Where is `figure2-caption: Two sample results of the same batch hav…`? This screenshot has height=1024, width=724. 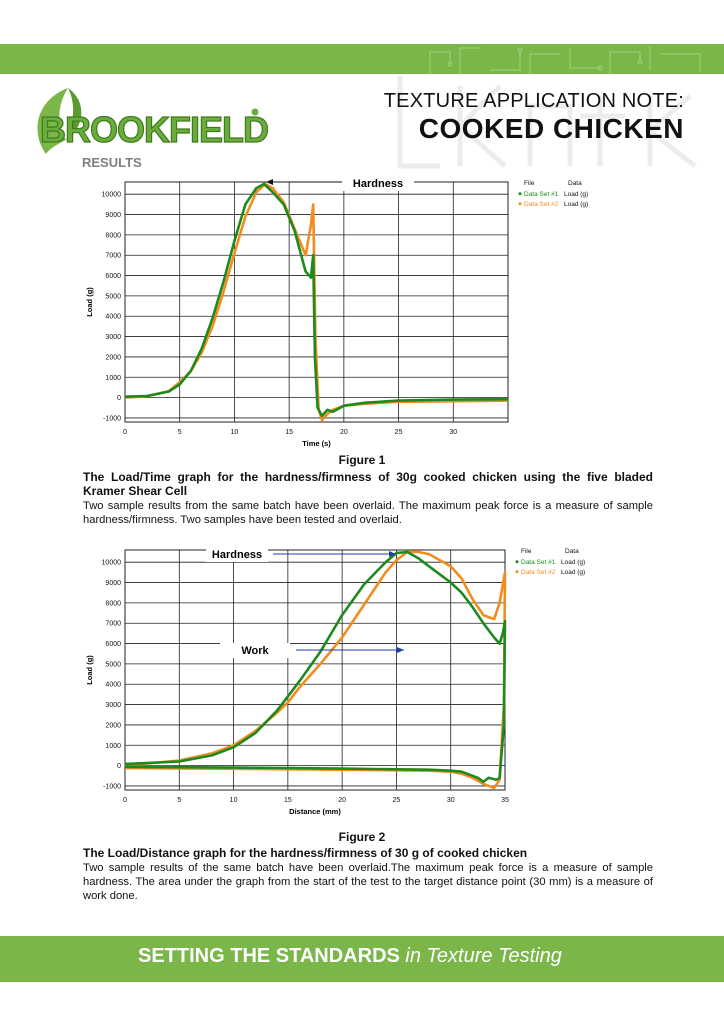
figure2-caption: Two sample results of the same batch hav… is located at coordinates (368, 882).